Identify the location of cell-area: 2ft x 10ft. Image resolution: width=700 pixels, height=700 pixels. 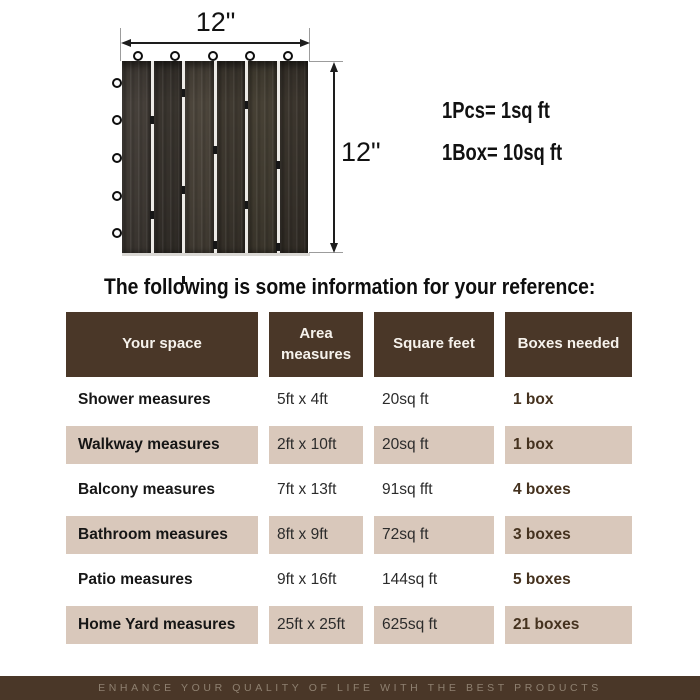
(316, 444).